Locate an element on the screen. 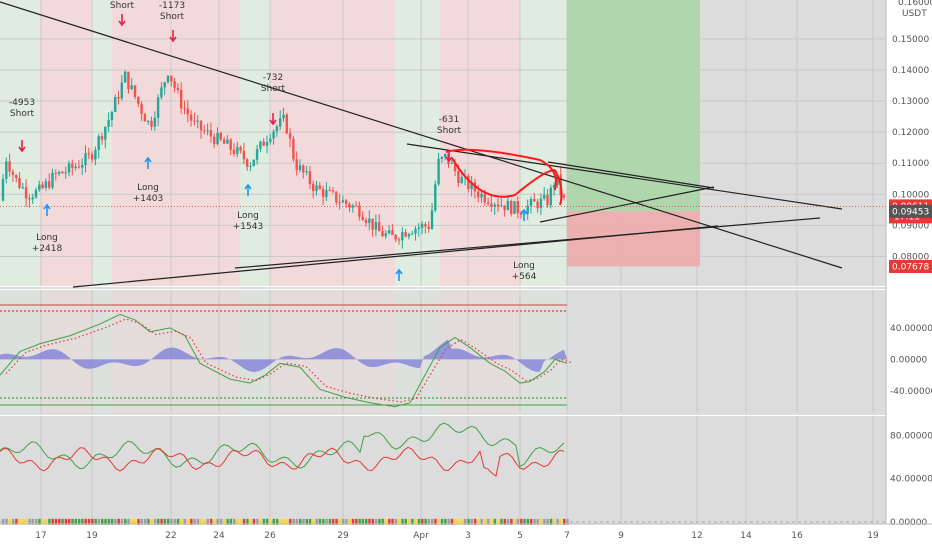 The height and width of the screenshot is (550, 932). axis-area is located at coordinates (909, 275).